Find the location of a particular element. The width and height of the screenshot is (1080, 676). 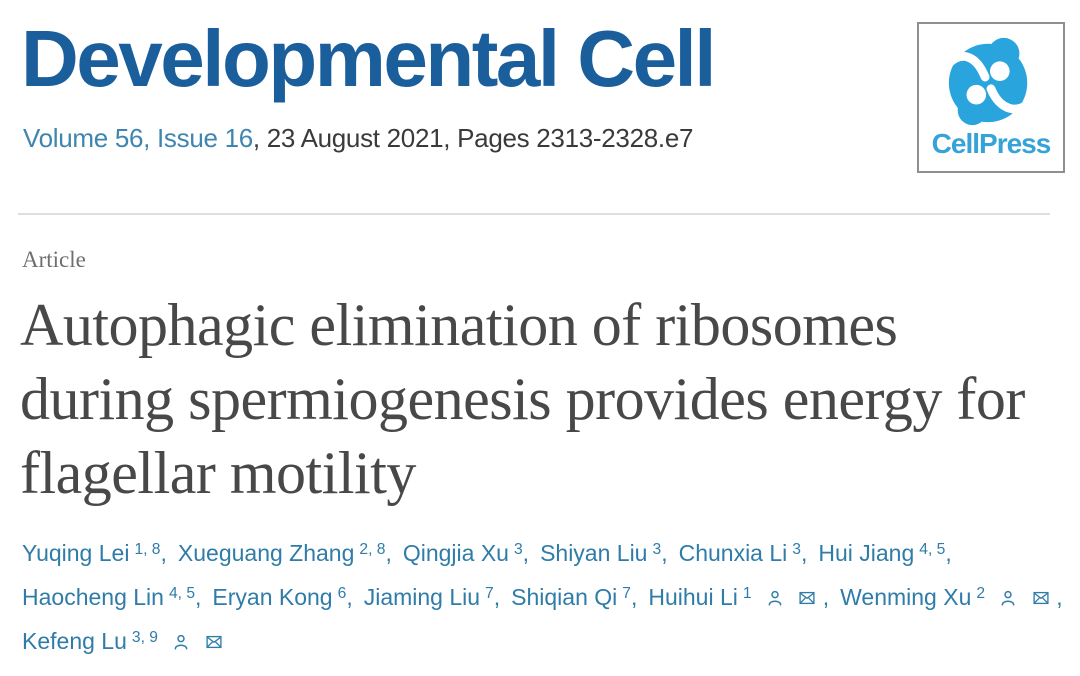

author-name: Qingjia Xu is located at coordinates (455, 553).